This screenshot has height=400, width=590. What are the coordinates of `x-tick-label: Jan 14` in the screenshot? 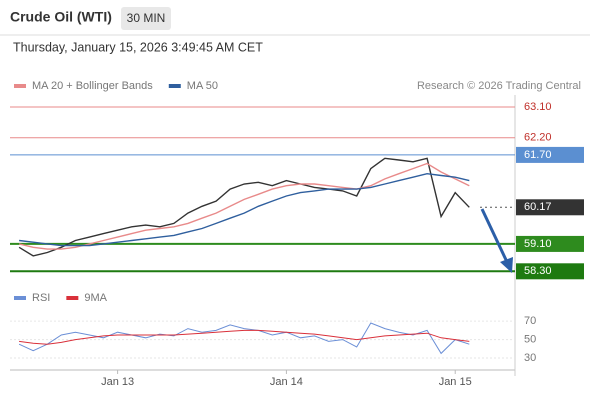 It's located at (286, 382).